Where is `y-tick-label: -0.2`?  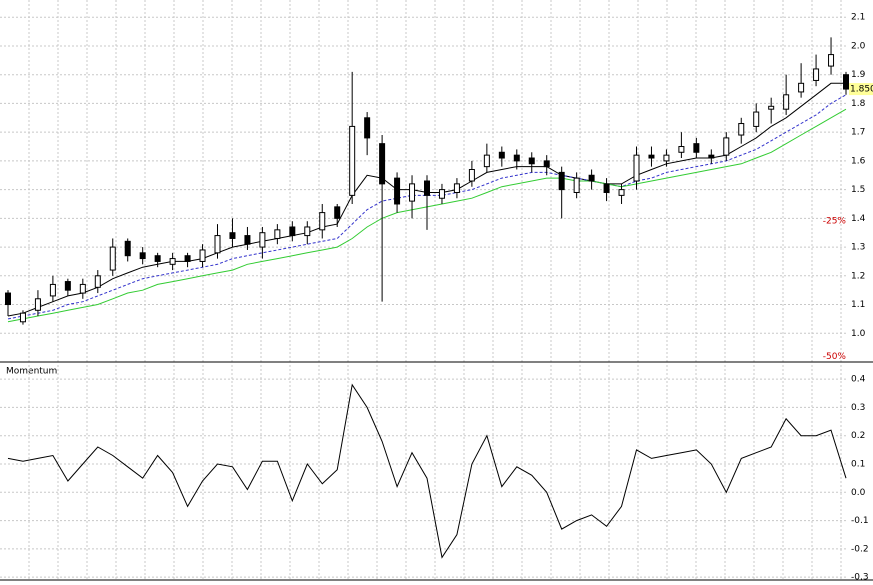
y-tick-label: -0.2 is located at coordinates (860, 549).